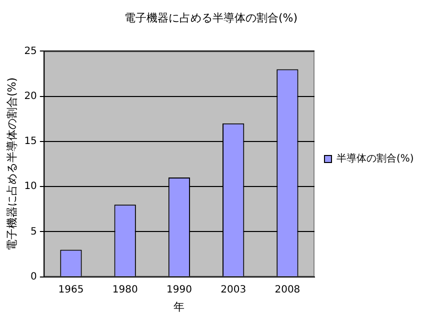  I want to click on y-tick-label: 15, so click(30, 142).